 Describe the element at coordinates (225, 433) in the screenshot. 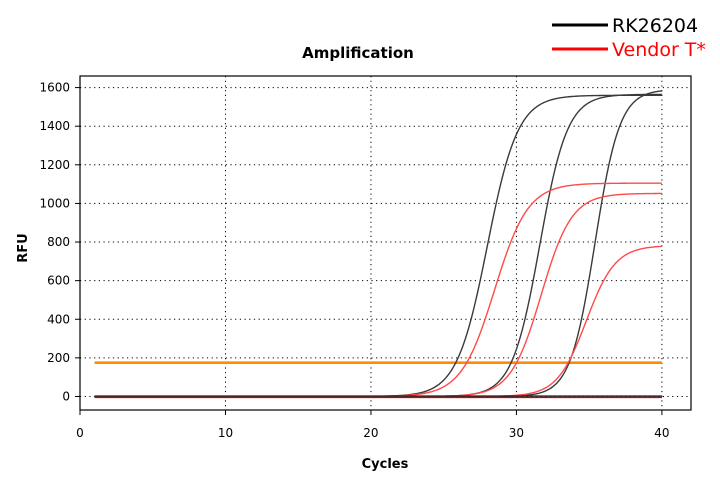

I see `x-tick-label: 10` at that location.